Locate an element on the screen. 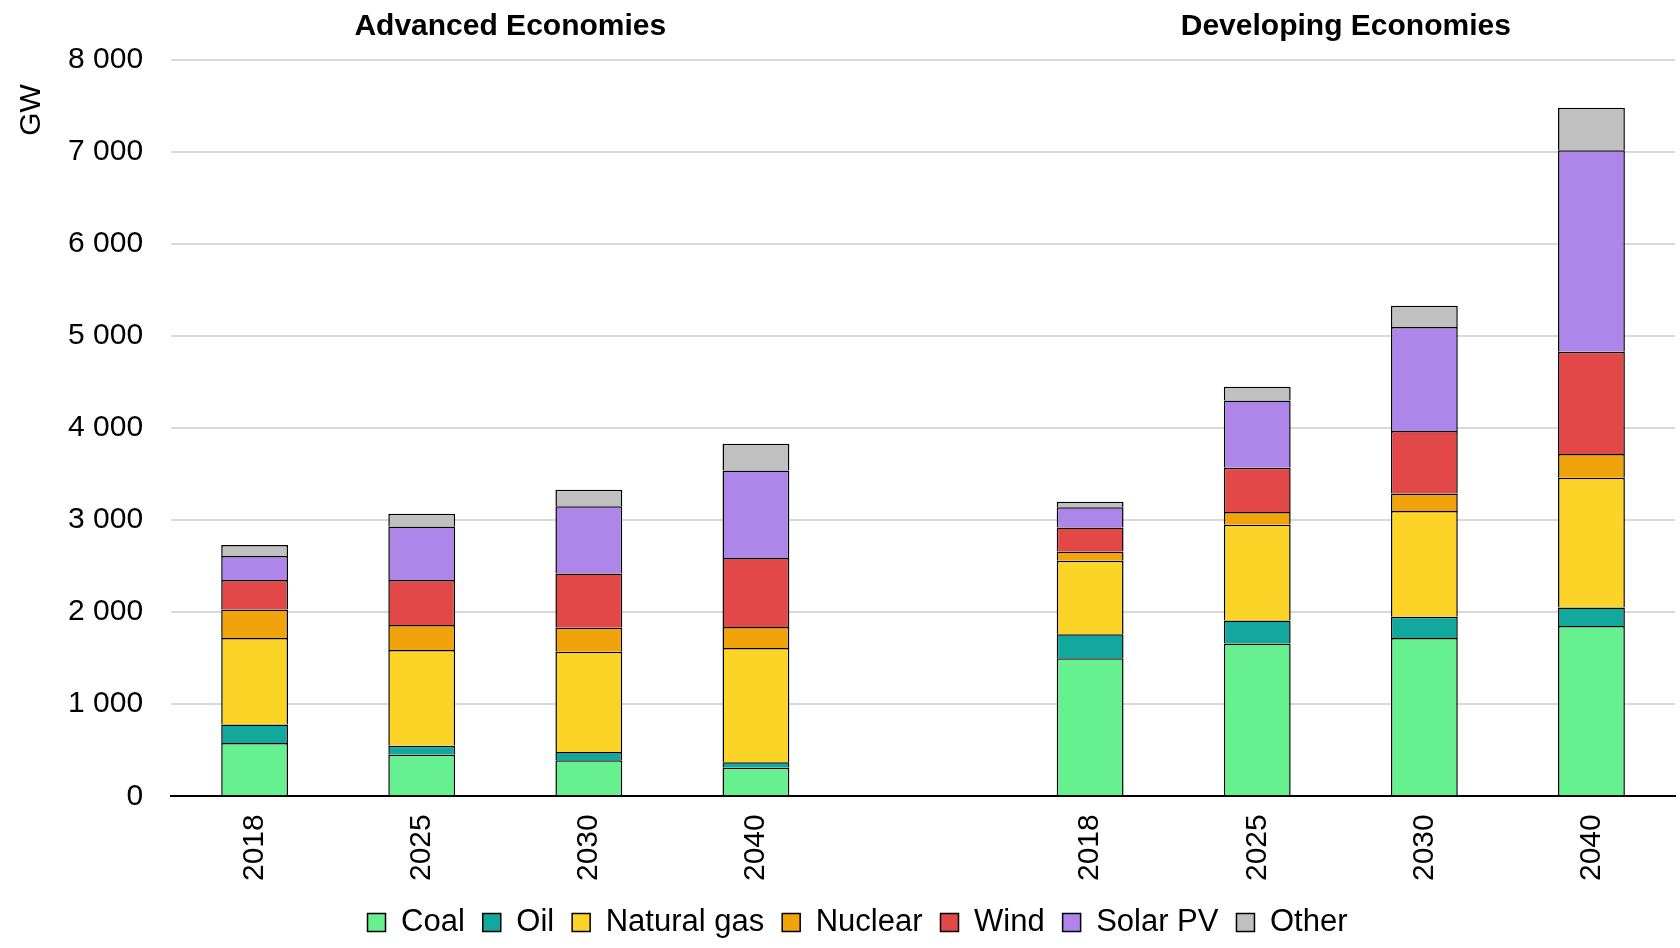 The image size is (1680, 948). legend-label: Coal is located at coordinates (433, 921).